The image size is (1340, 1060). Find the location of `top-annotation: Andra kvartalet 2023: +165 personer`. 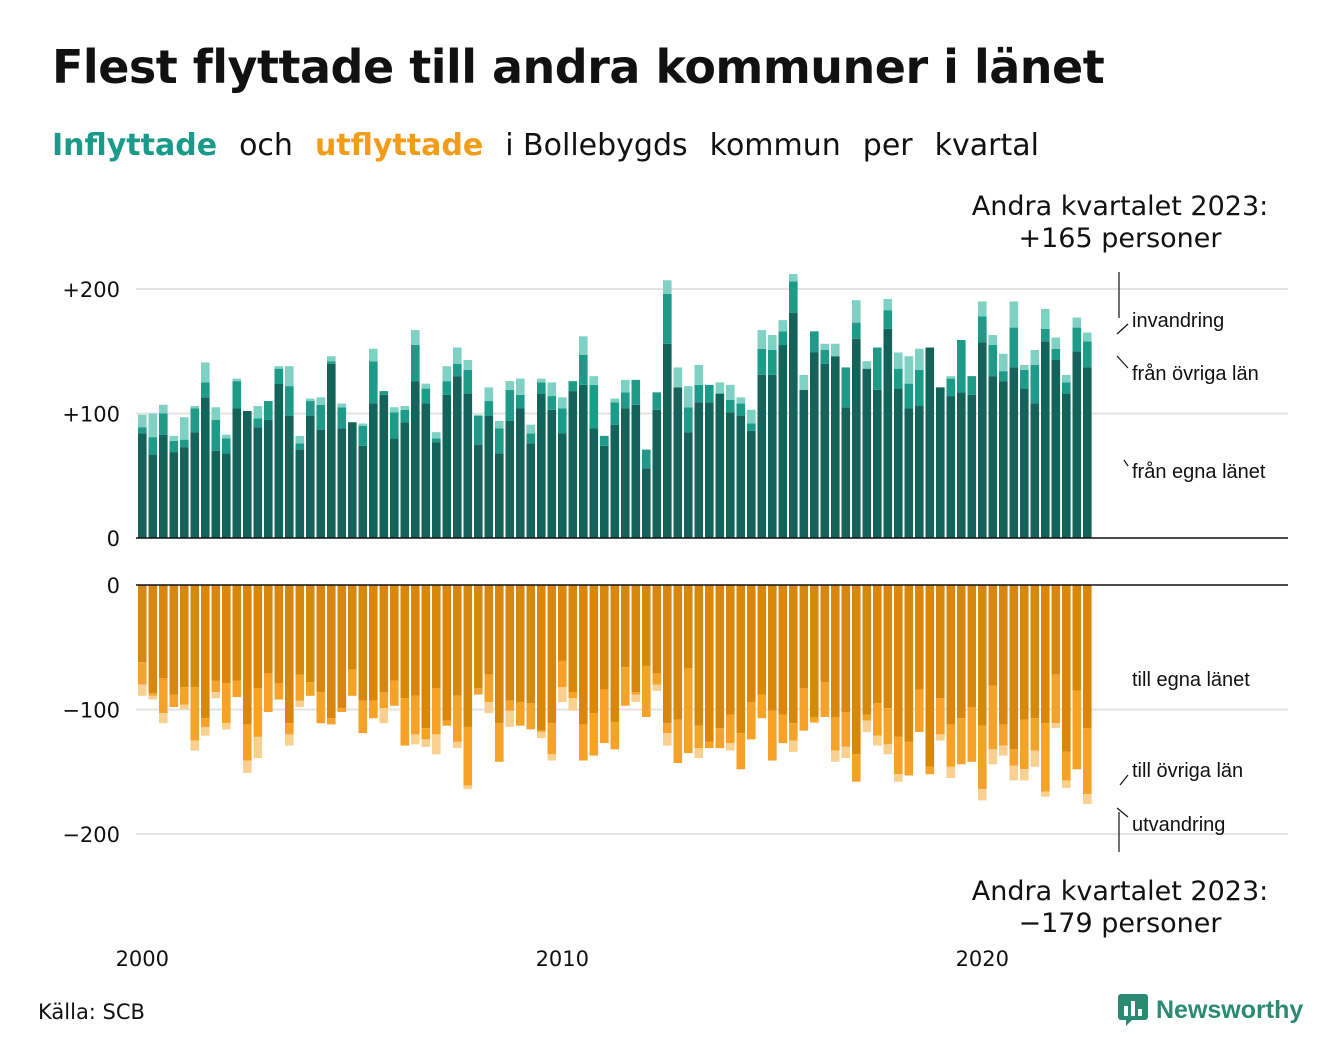

top-annotation: Andra kvartalet 2023: +165 personer is located at coordinates (1120, 223).